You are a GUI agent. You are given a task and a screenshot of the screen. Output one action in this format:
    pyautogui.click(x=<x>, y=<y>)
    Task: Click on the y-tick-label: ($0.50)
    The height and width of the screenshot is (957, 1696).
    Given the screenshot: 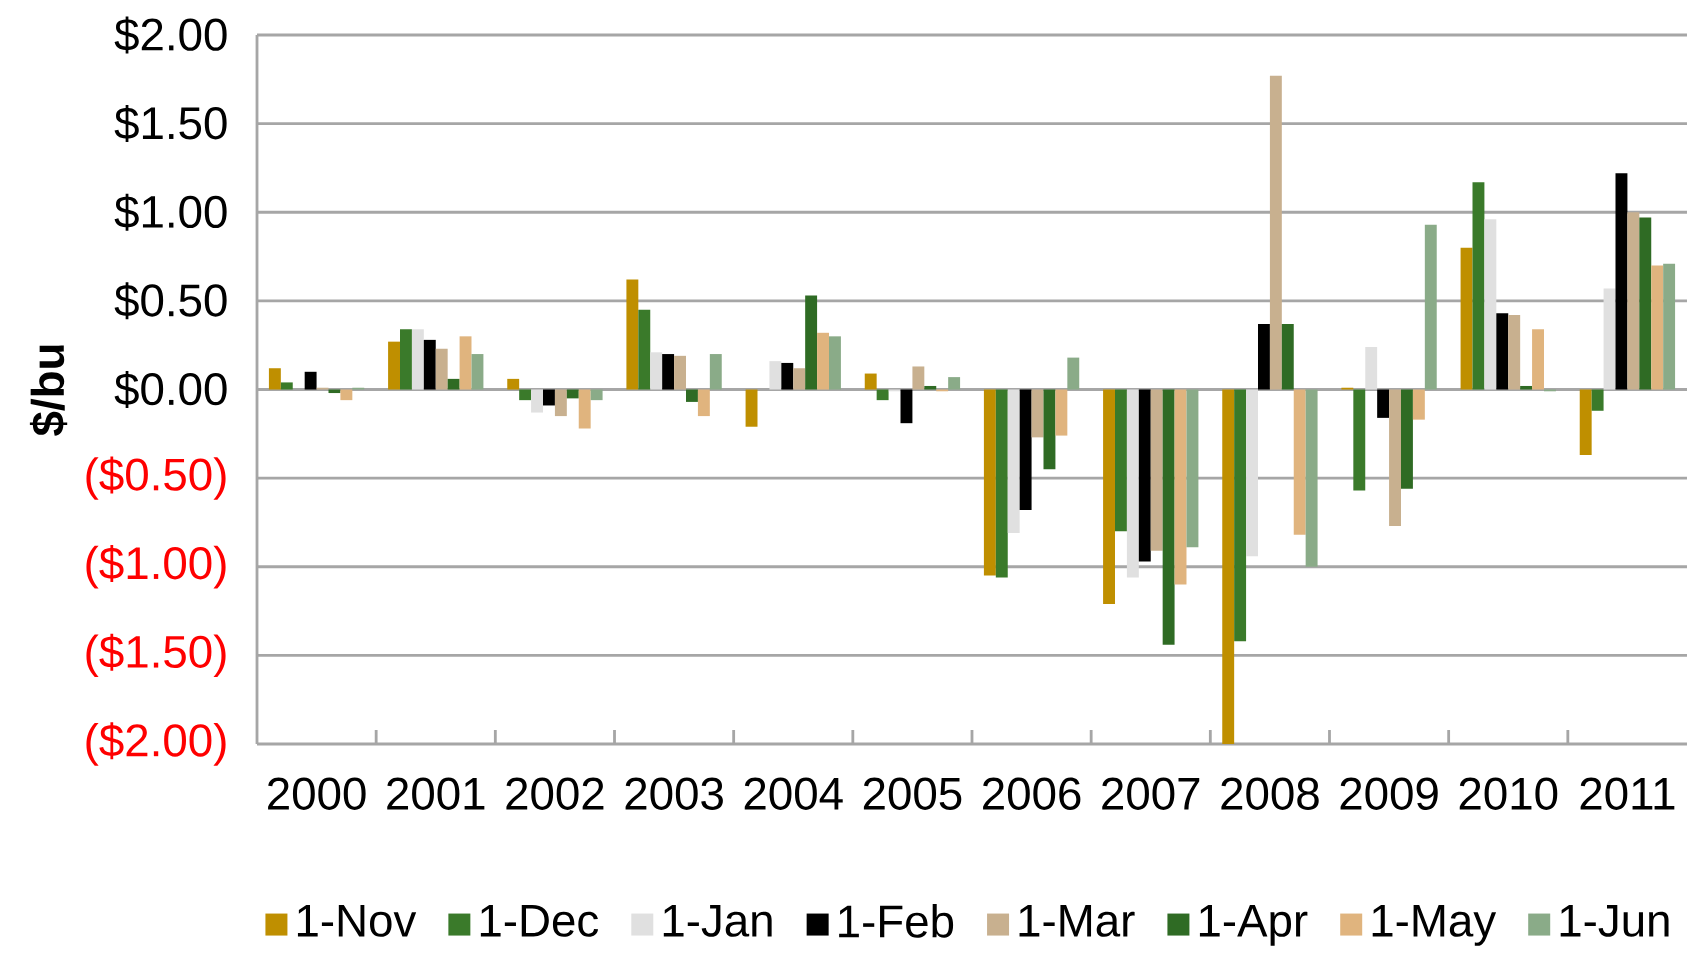 What is the action you would take?
    pyautogui.click(x=156, y=478)
    